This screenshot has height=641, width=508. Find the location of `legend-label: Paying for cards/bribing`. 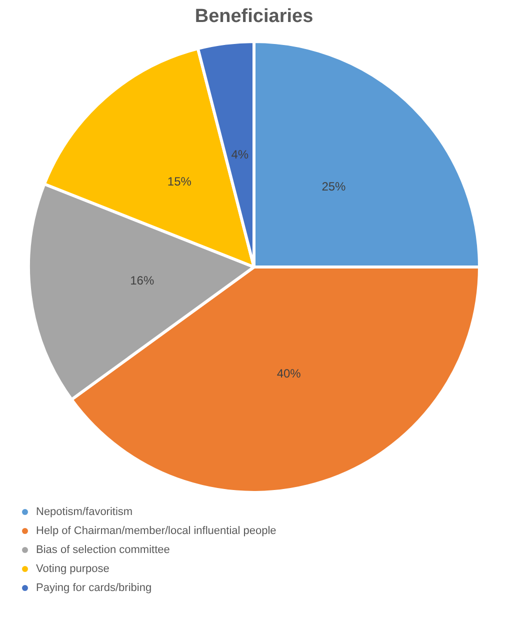

legend-label: Paying for cards/bribing is located at coordinates (94, 588).